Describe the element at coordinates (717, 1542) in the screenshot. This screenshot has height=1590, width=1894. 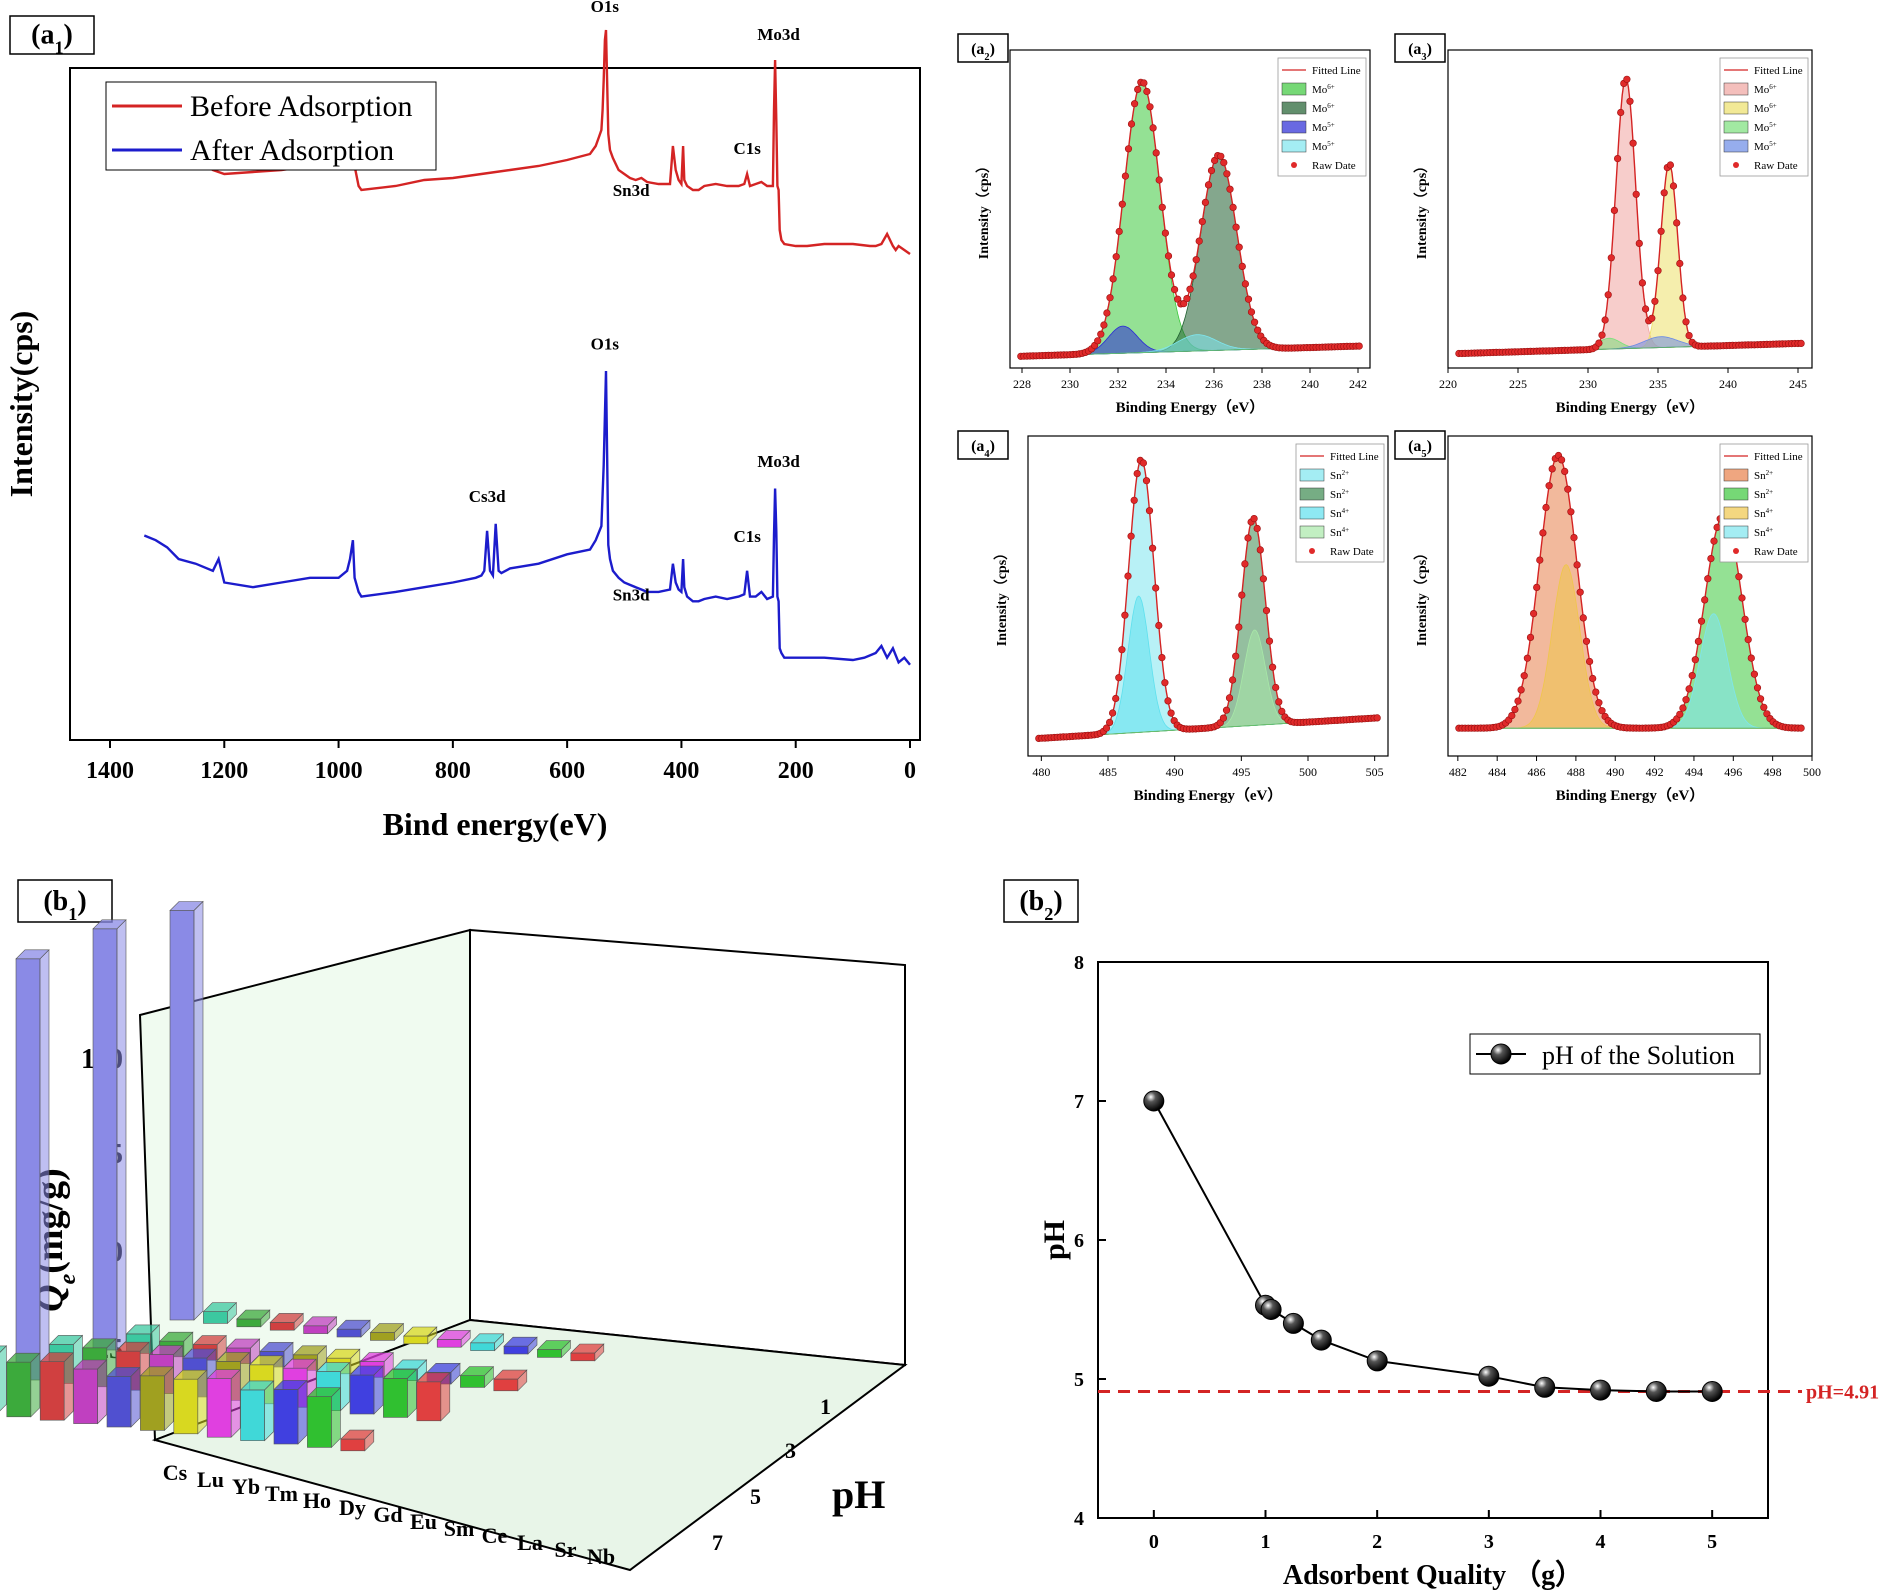
I see `b1-ph-tick-label: 7` at that location.